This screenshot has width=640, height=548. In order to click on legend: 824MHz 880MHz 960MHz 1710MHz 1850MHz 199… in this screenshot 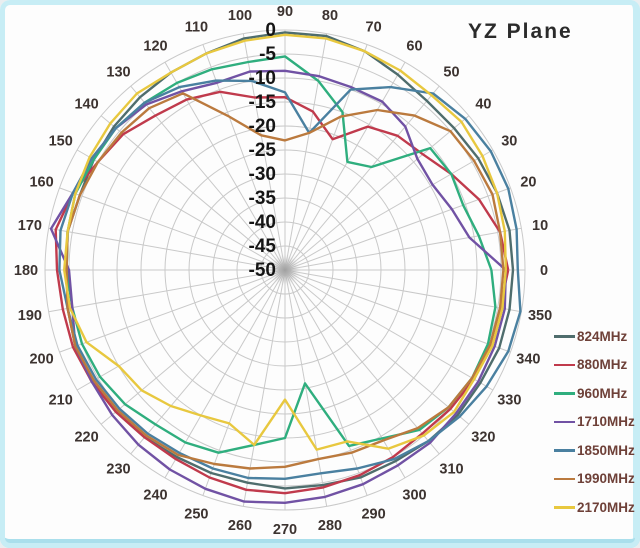, I will do `click(594, 422)`.